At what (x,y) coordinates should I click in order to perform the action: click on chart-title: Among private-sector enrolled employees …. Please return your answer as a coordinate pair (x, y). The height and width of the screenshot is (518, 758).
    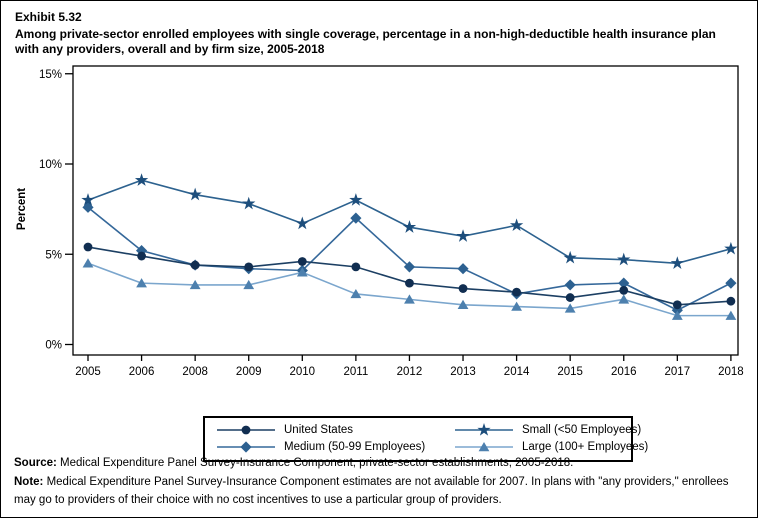
    Looking at the image, I should click on (365, 41).